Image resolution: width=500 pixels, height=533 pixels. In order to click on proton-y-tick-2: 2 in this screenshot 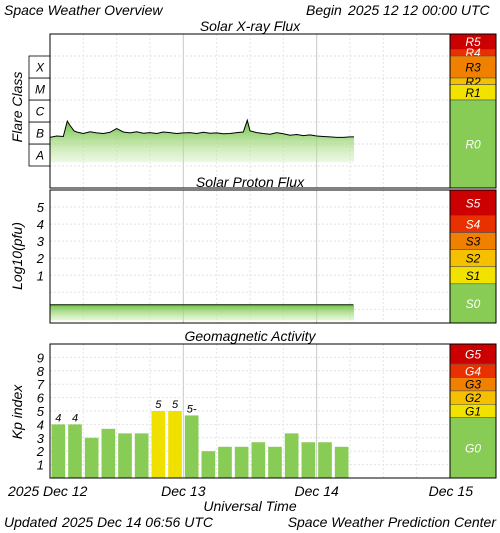, I will do `click(40, 258)`.